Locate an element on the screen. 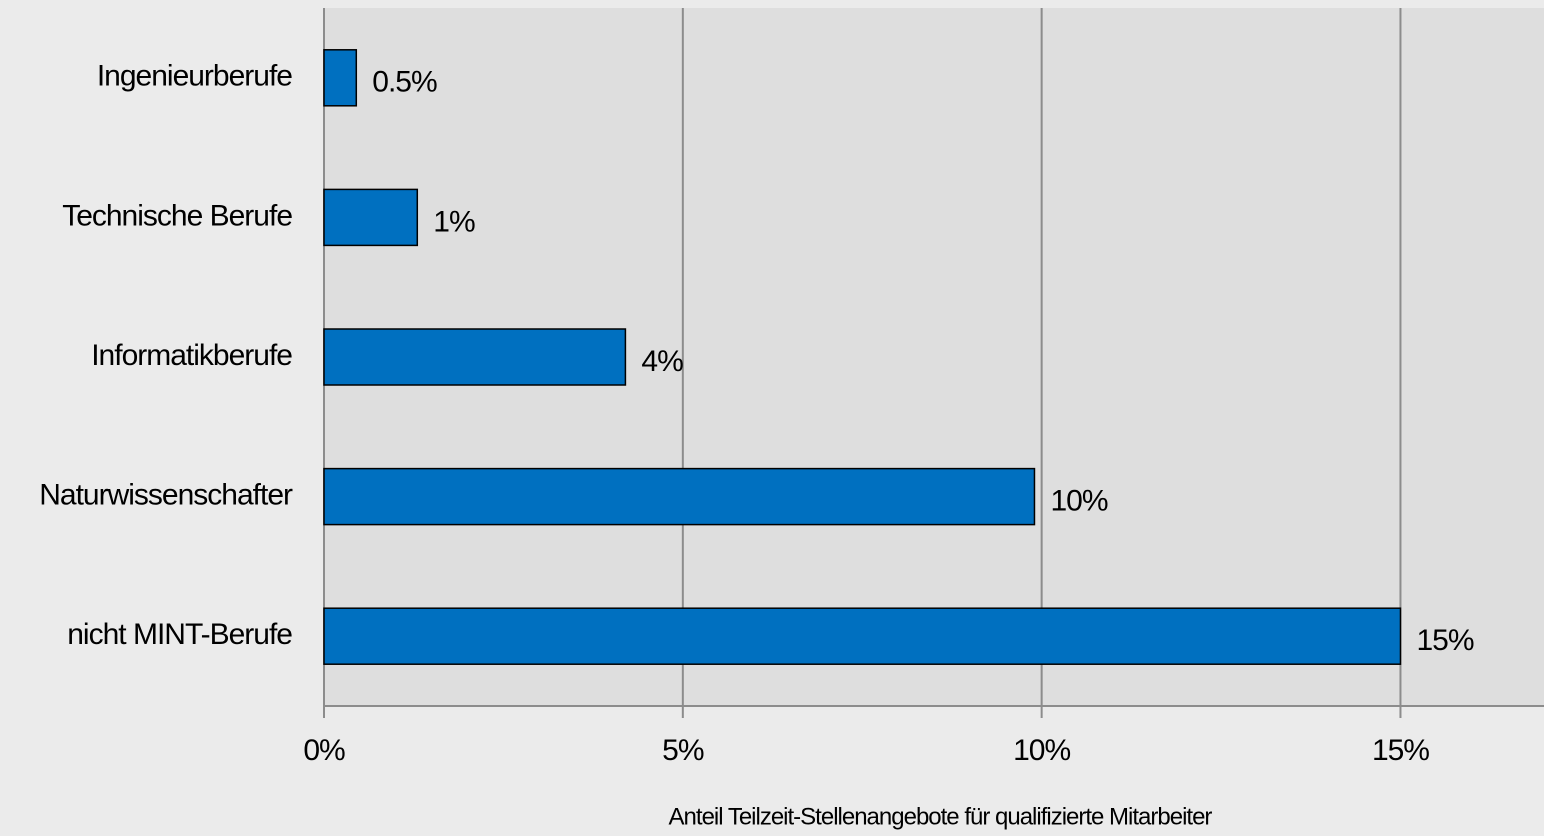 The image size is (1544, 836). y-tick-label: Naturwissenschafter is located at coordinates (166, 495).